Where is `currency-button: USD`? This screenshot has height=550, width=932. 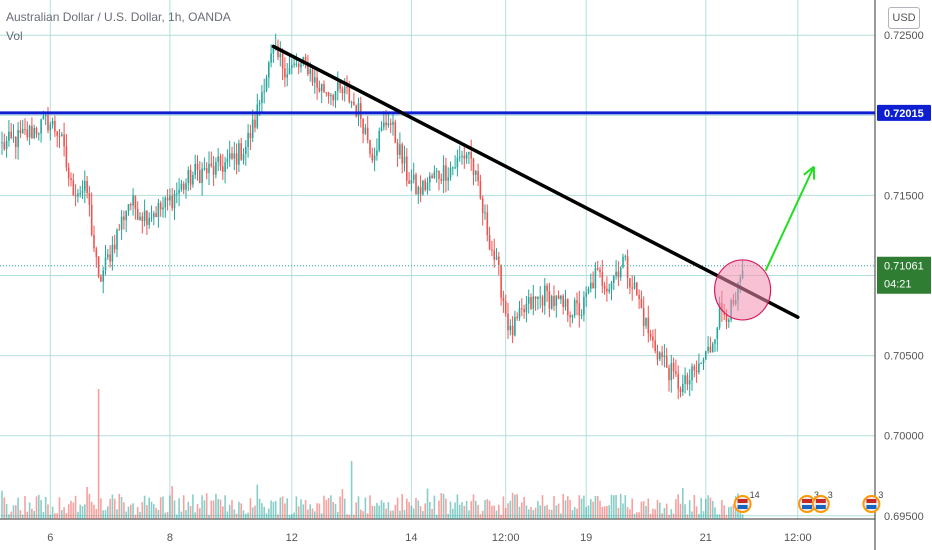 currency-button: USD is located at coordinates (904, 18).